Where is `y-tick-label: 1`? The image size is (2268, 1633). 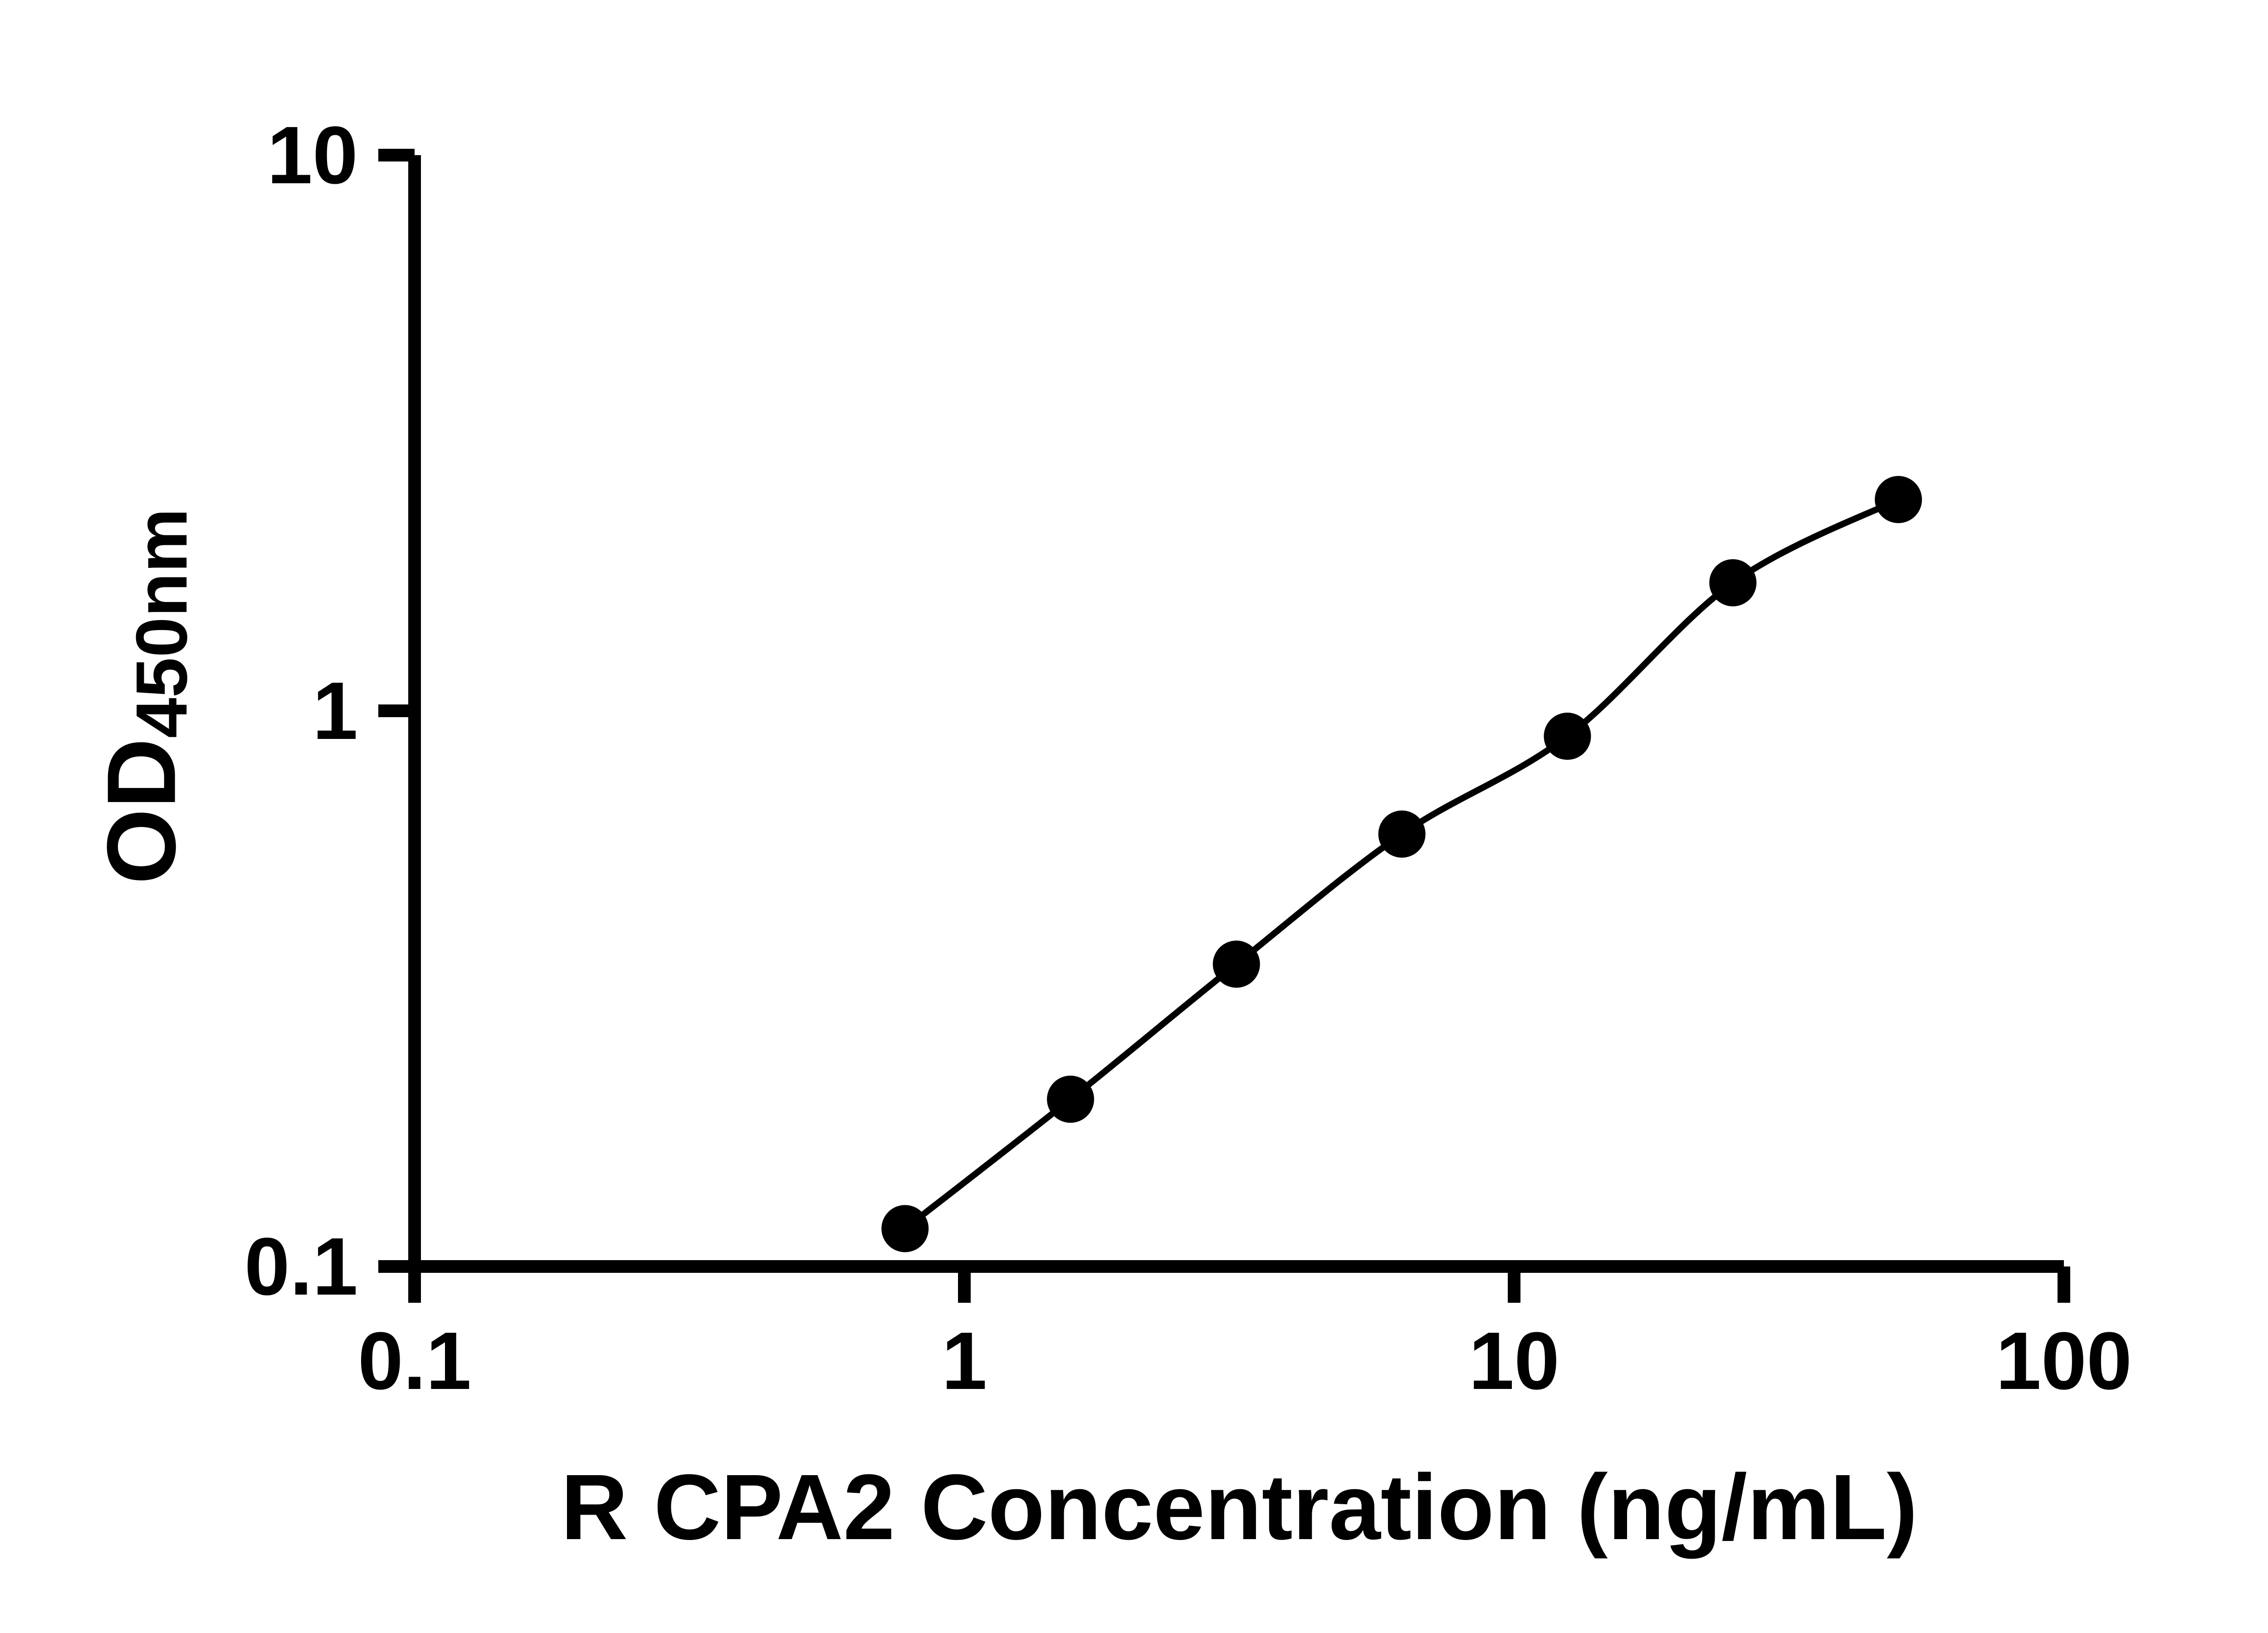 y-tick-label: 1 is located at coordinates (336, 711).